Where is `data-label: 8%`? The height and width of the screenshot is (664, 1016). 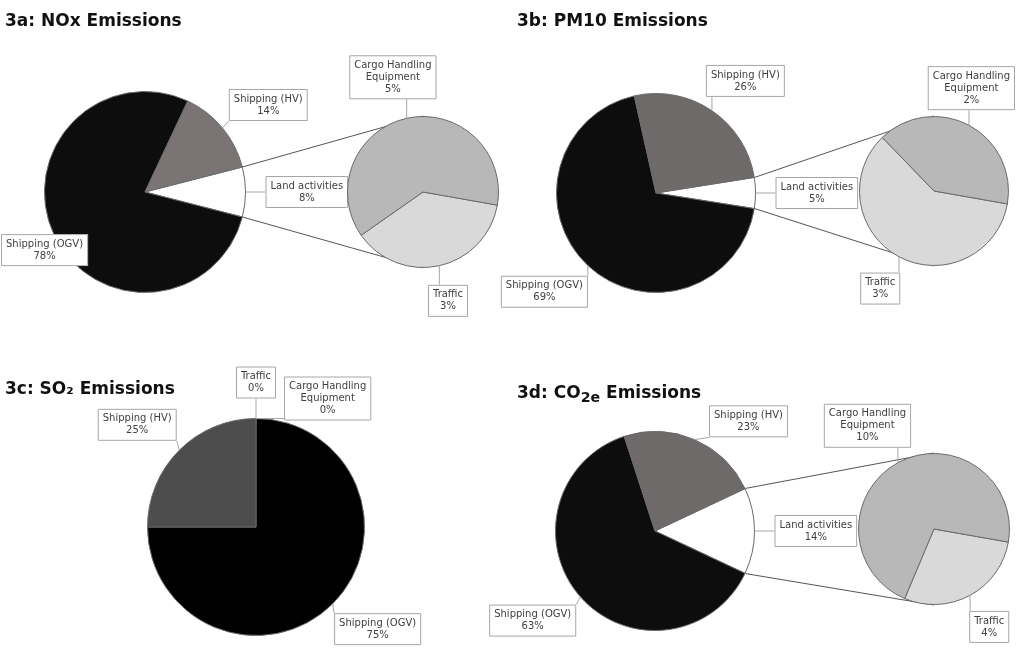 data-label: 8% is located at coordinates (306, 197).